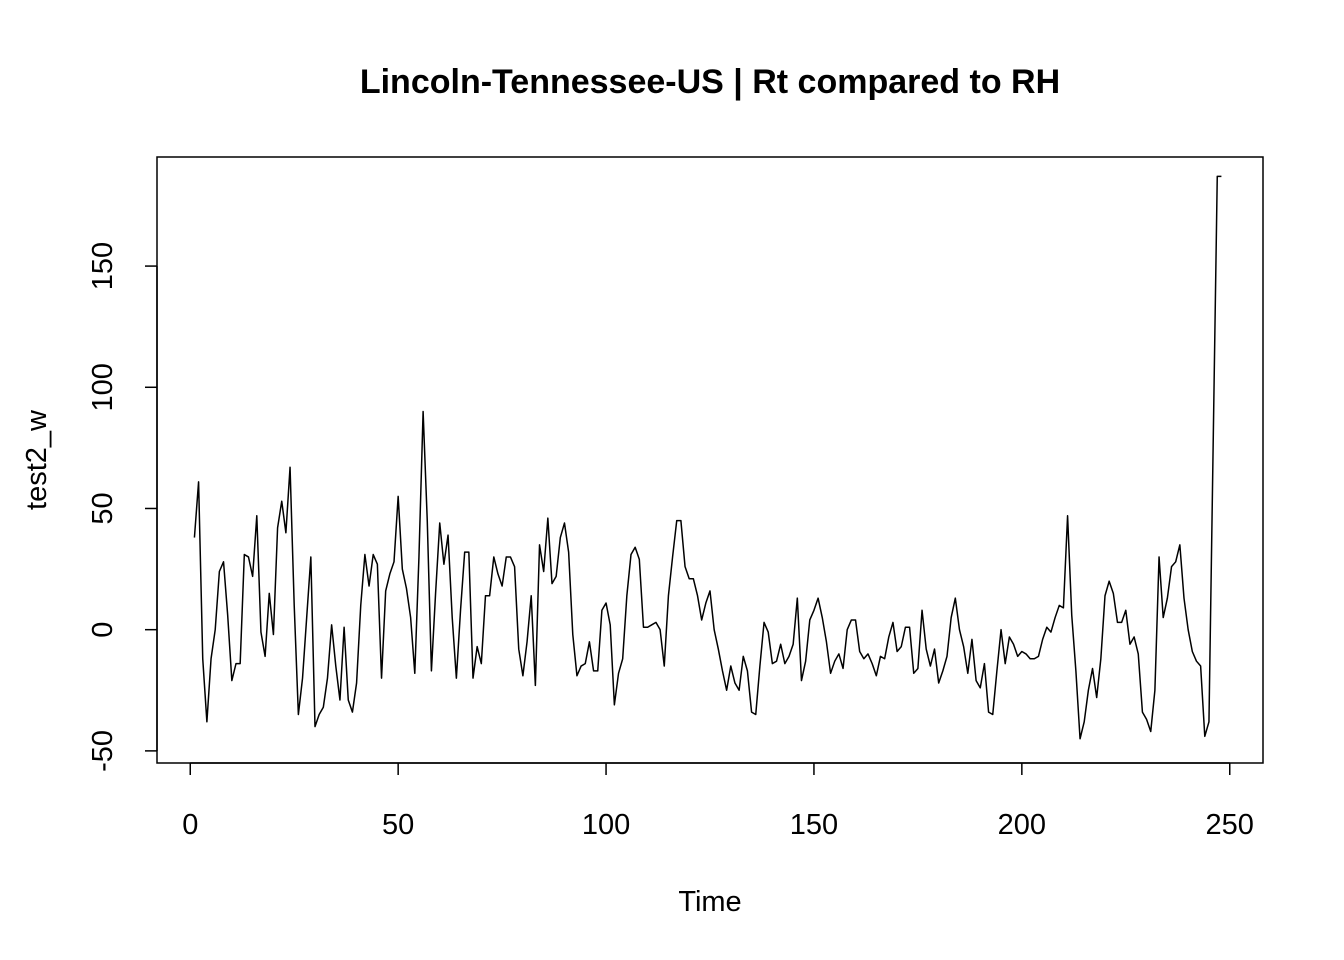  What do you see at coordinates (710, 82) in the screenshot?
I see `chart-title: Lincoln-Tennessee-US | Rt compared to RH` at bounding box center [710, 82].